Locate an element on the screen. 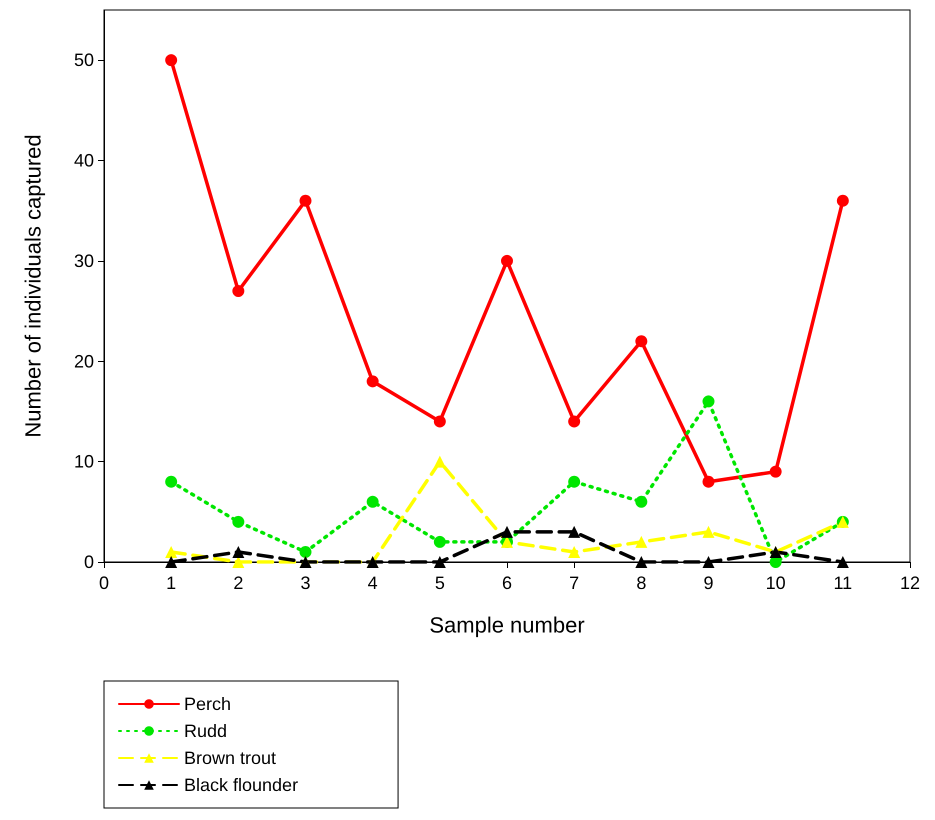 The image size is (935, 820). x-tick-label: 4 is located at coordinates (373, 583).